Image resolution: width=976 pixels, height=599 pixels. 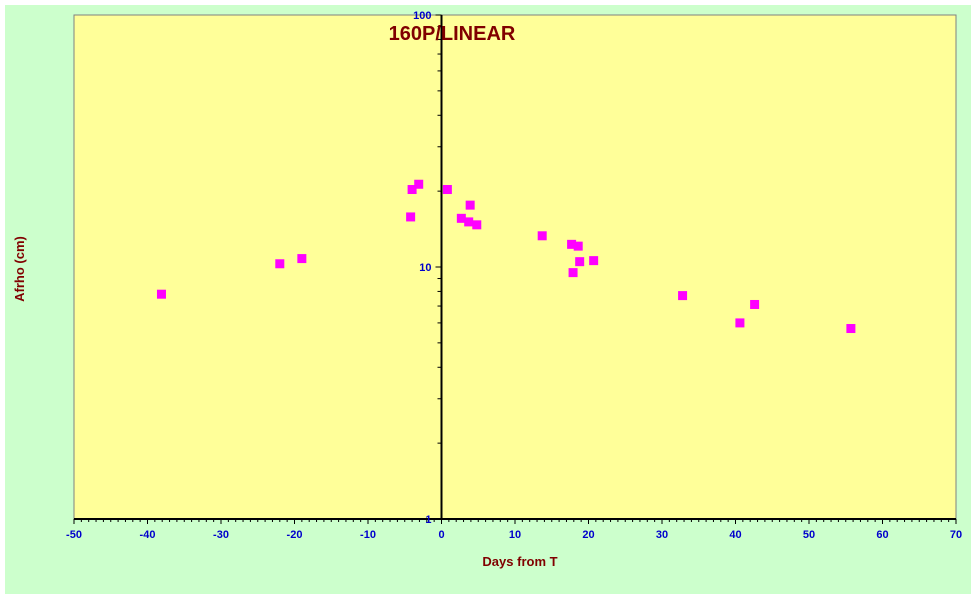 I want to click on x-axis-label: Days from T, so click(x=519, y=561).